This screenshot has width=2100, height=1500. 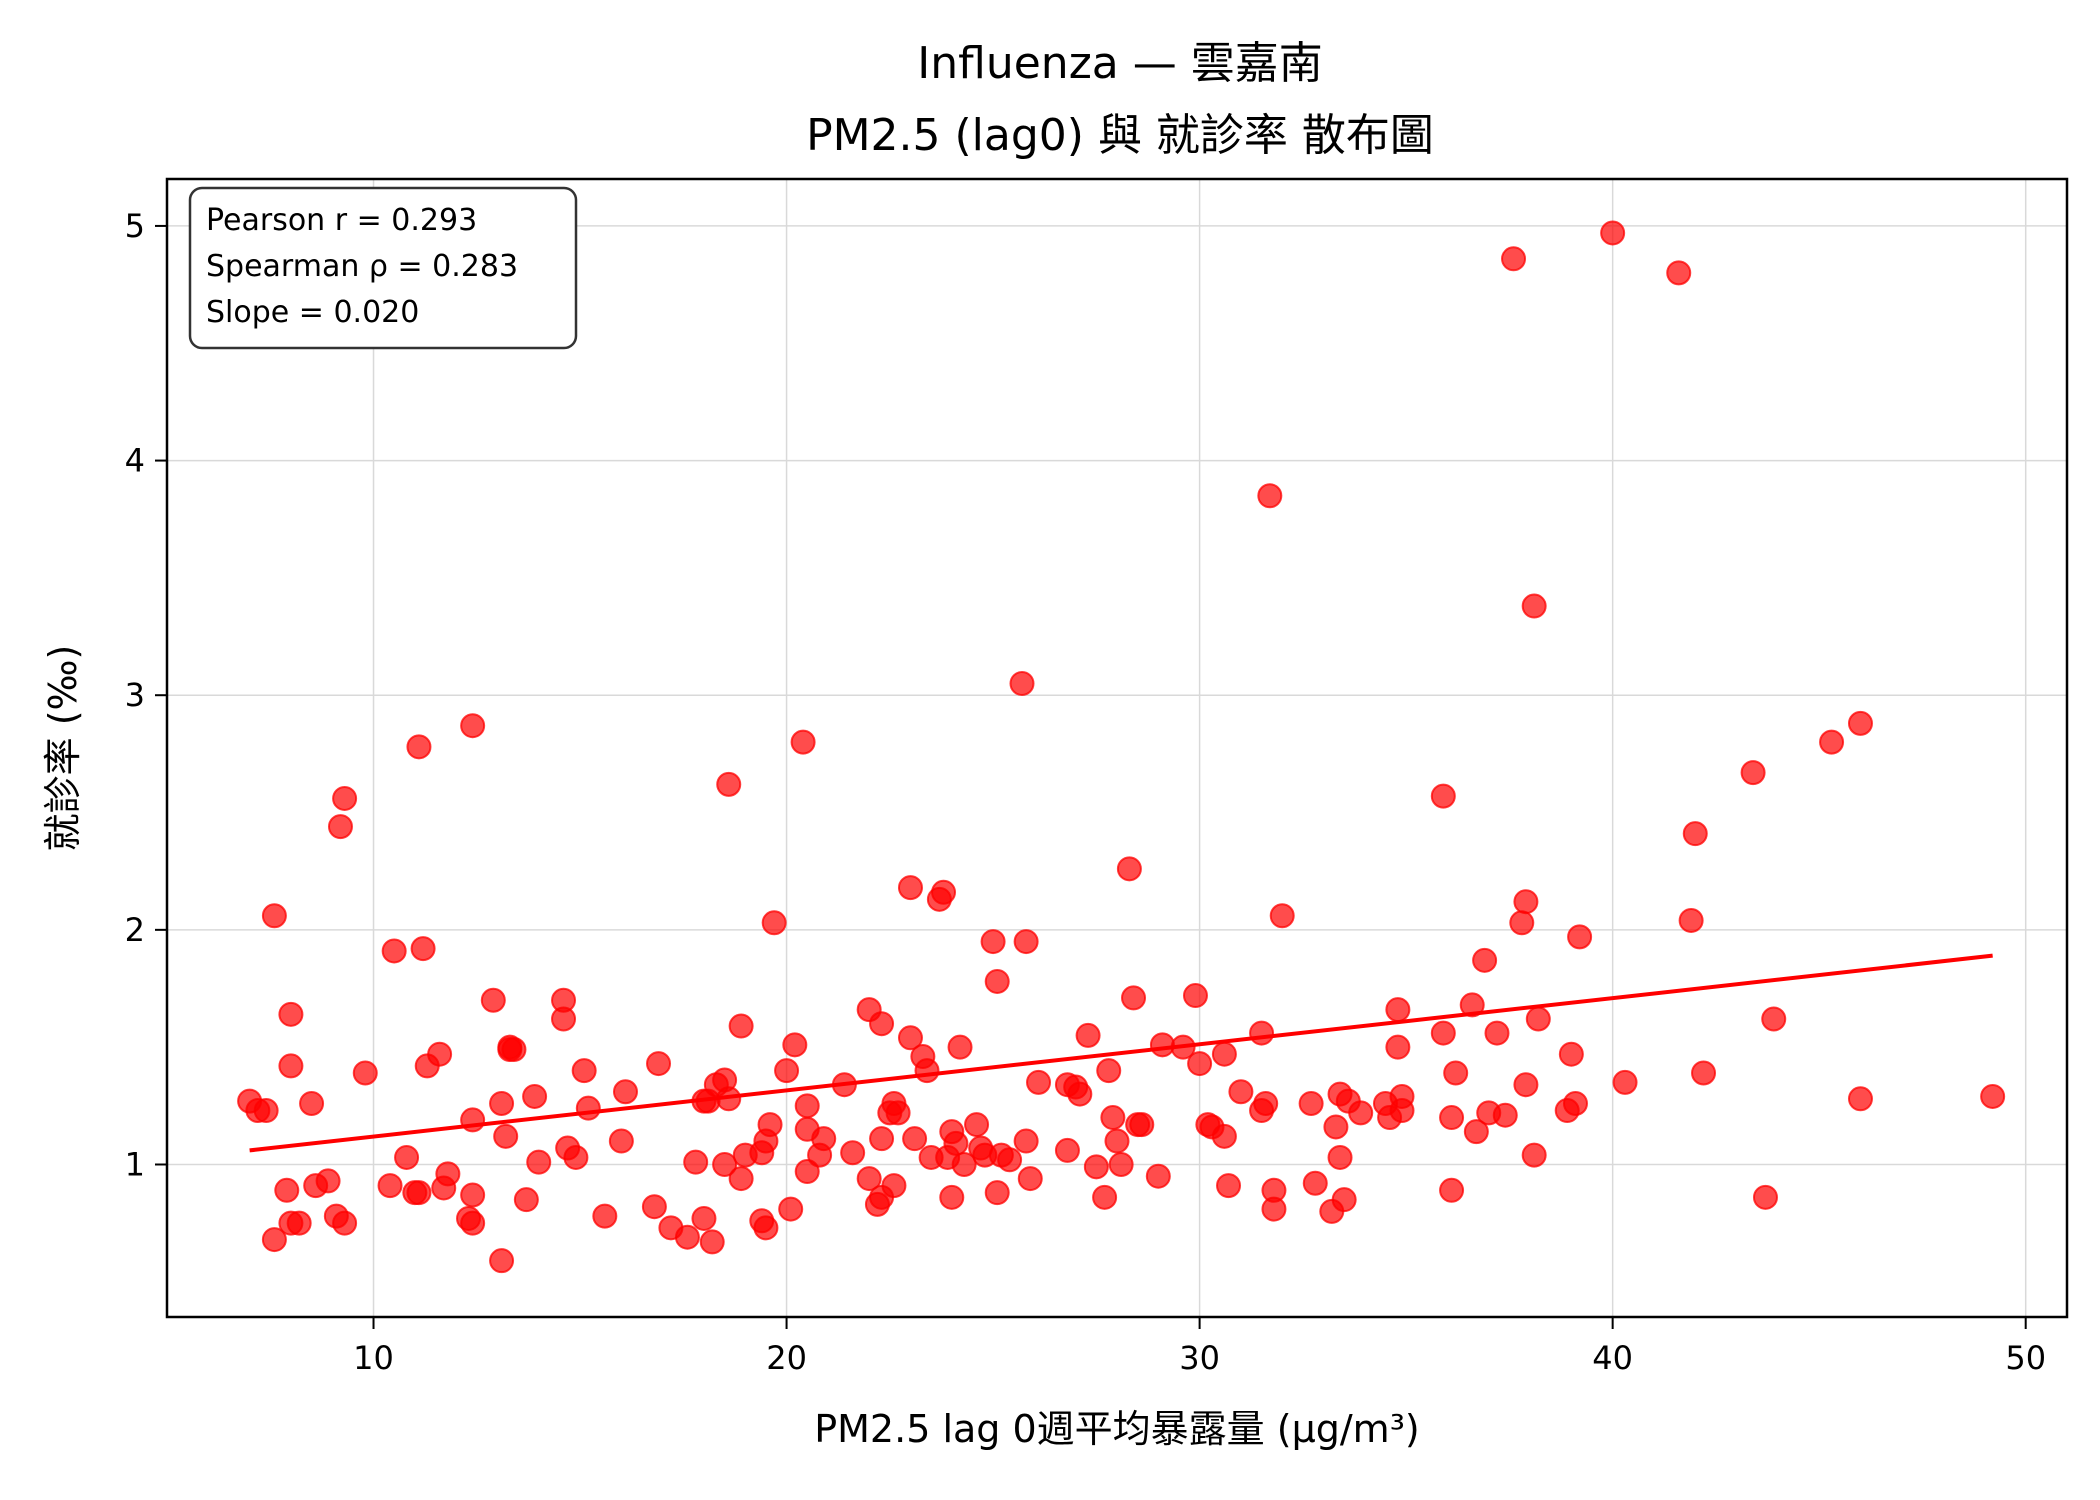 I want to click on x-tick-label: 40, so click(x=1612, y=1358).